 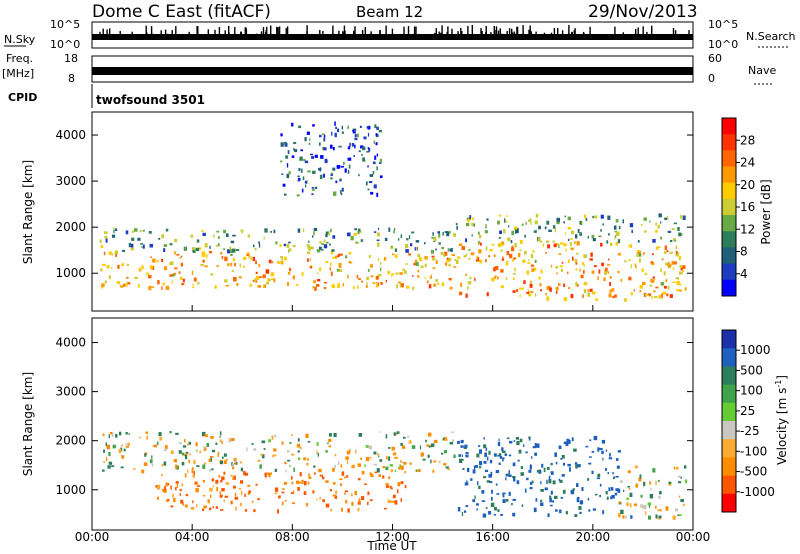 What do you see at coordinates (753, 451) in the screenshot?
I see `colorbar-tick-label: -100` at bounding box center [753, 451].